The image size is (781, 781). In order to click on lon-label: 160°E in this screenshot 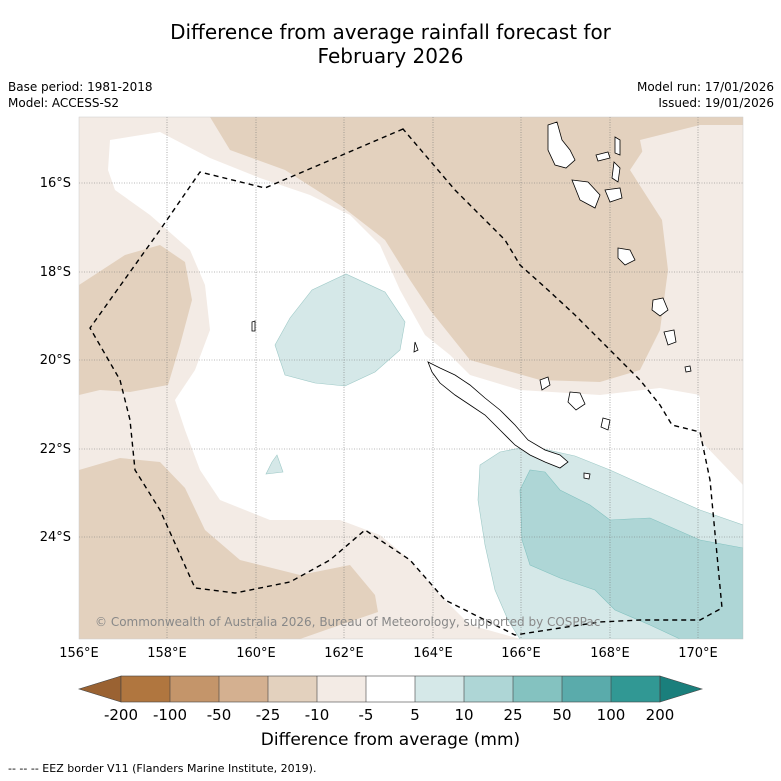, I will do `click(256, 653)`.